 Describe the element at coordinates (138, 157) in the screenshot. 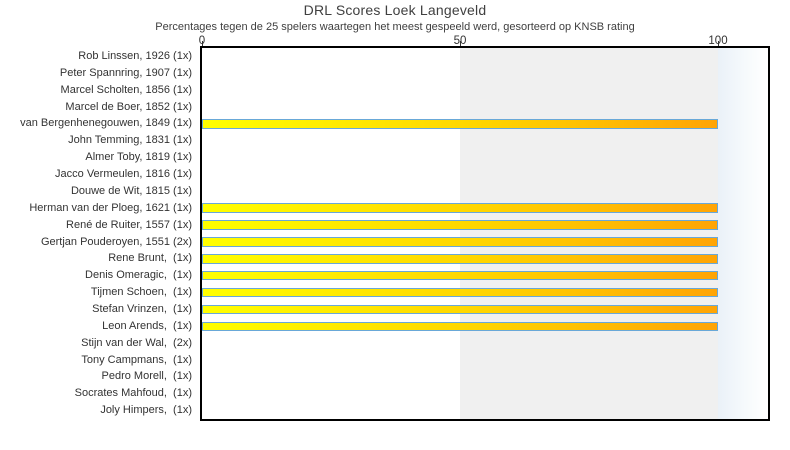

I see `y-axis-label: Almer Toby, 1819 (1x)` at that location.